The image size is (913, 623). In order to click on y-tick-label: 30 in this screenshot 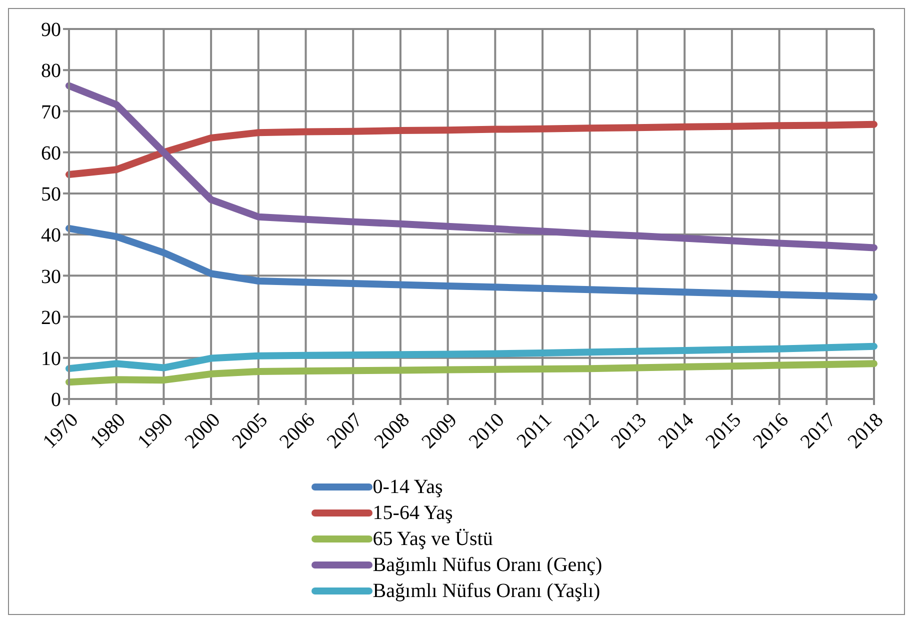, I will do `click(51, 277)`.